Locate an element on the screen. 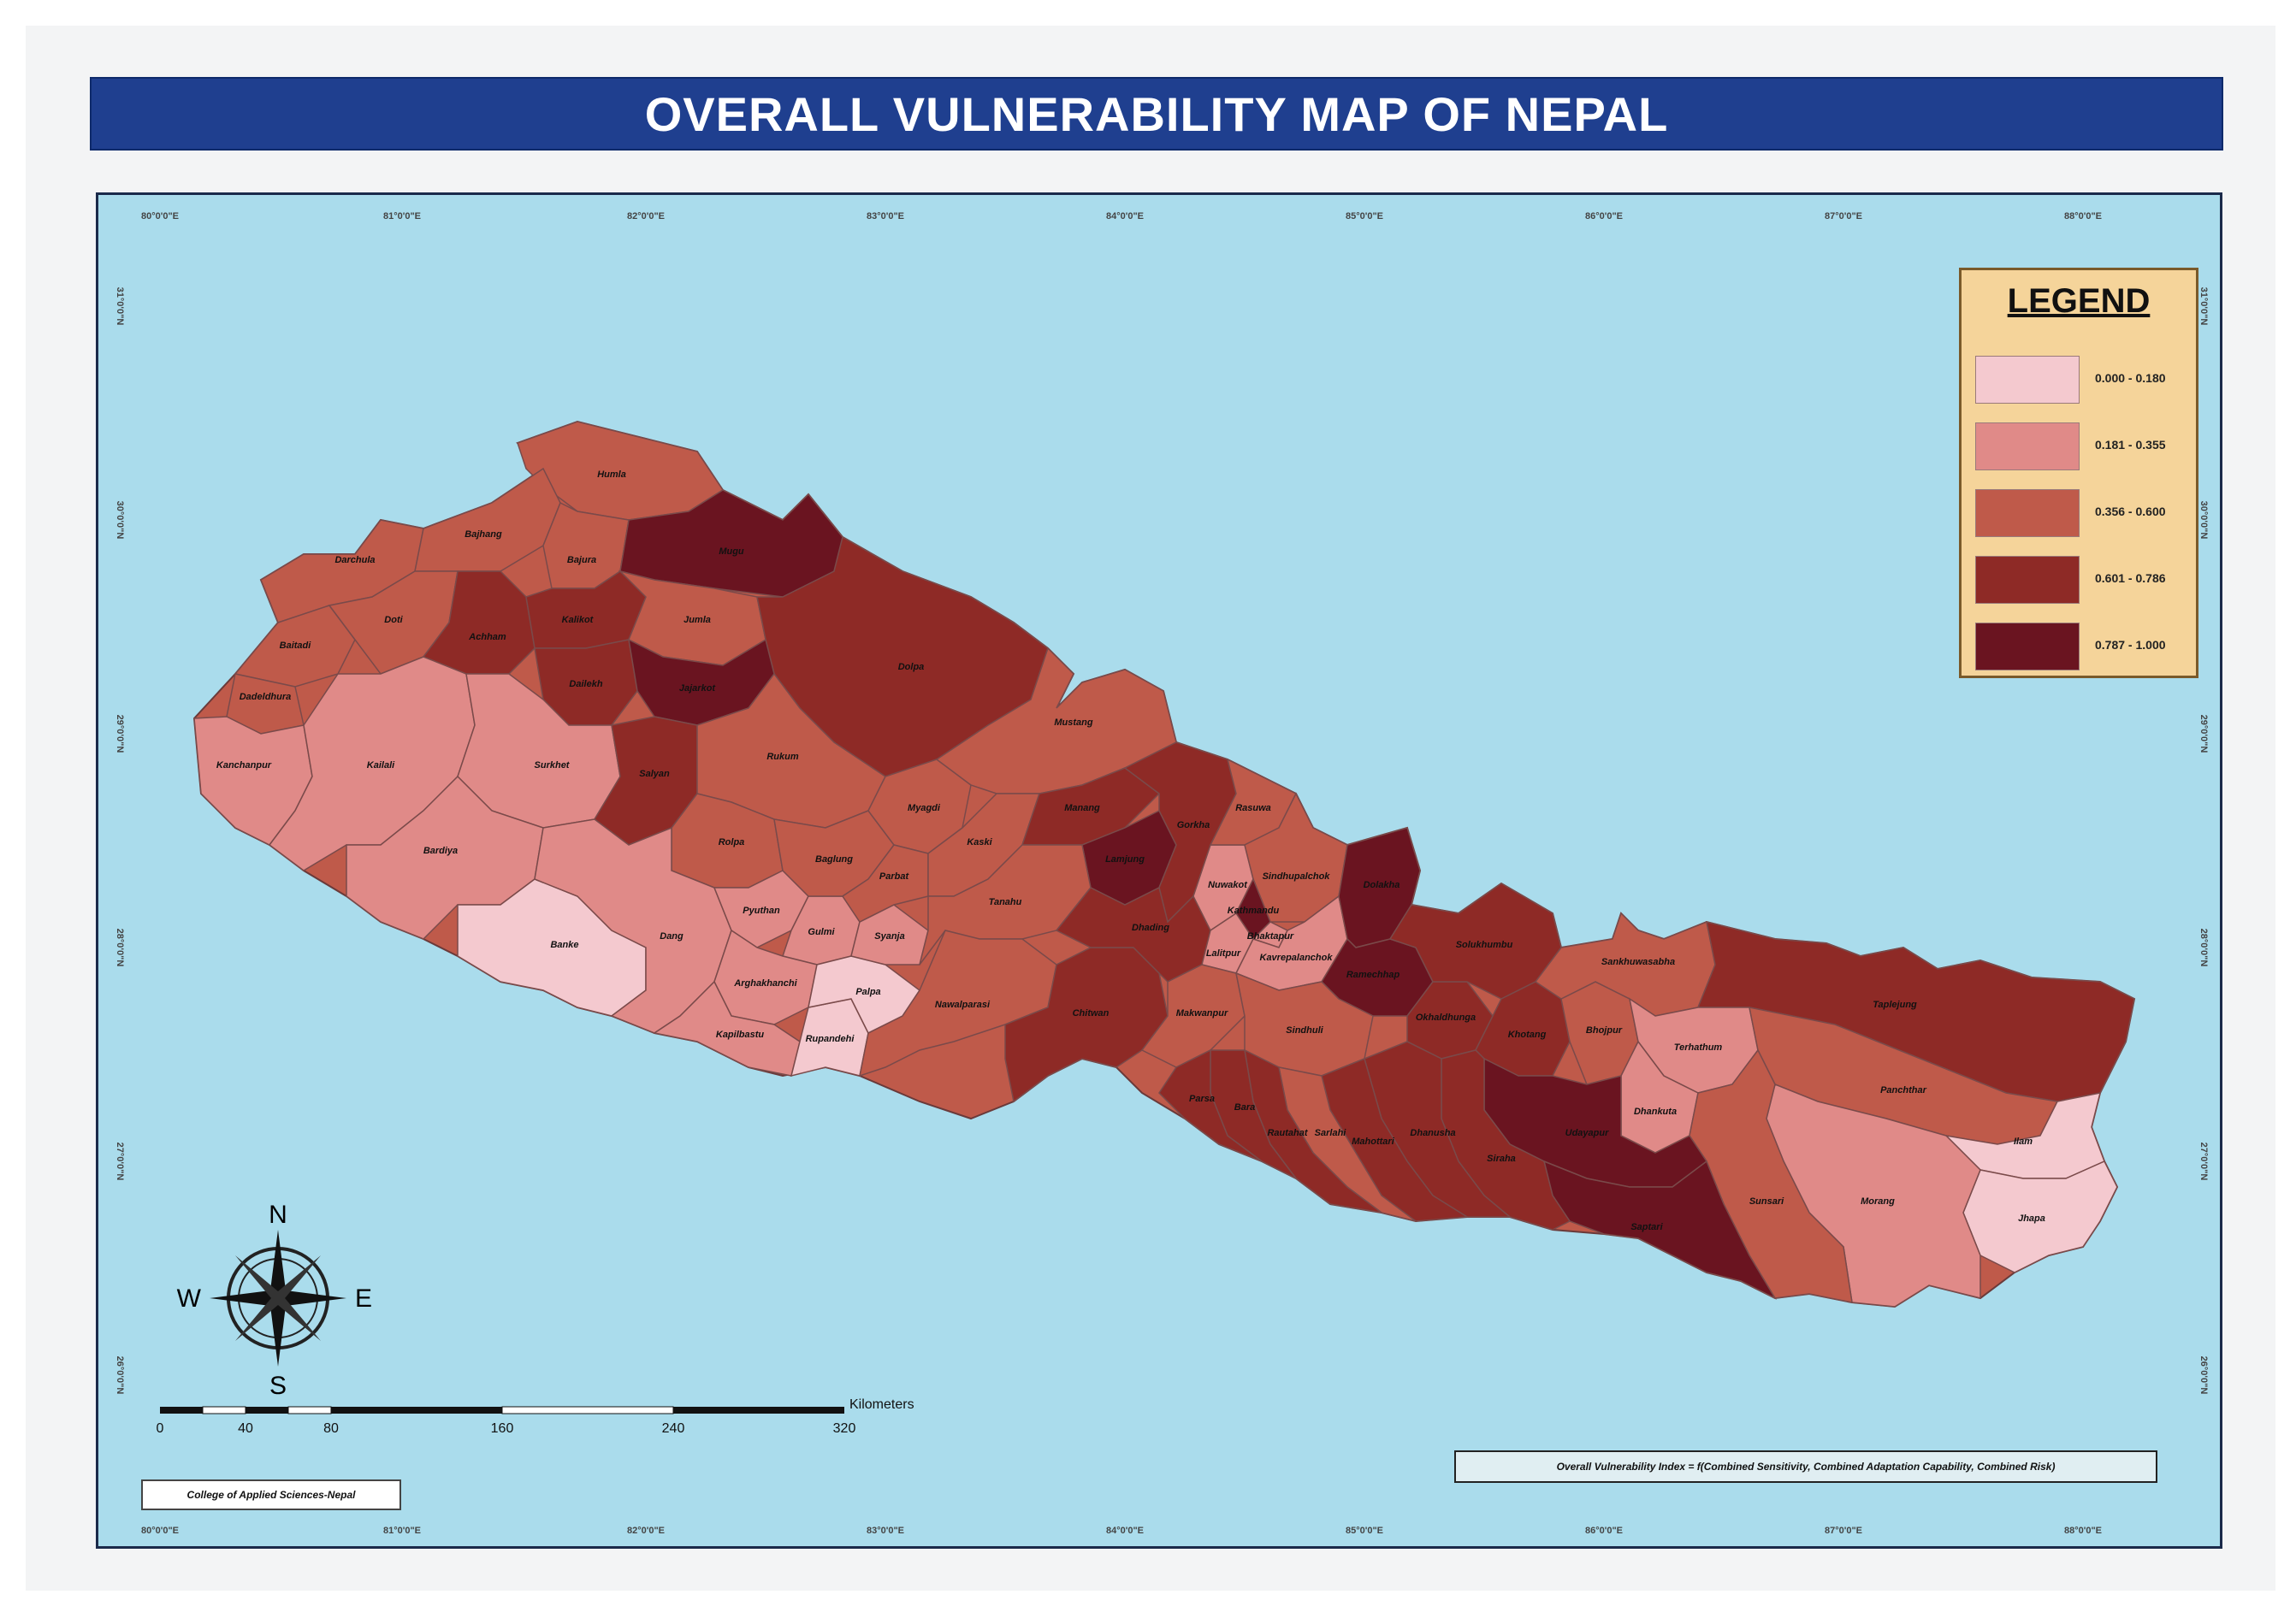 Image resolution: width=2296 pixels, height=1618 pixels. district-label-sarlahi: Sarlahi is located at coordinates (1331, 1133).